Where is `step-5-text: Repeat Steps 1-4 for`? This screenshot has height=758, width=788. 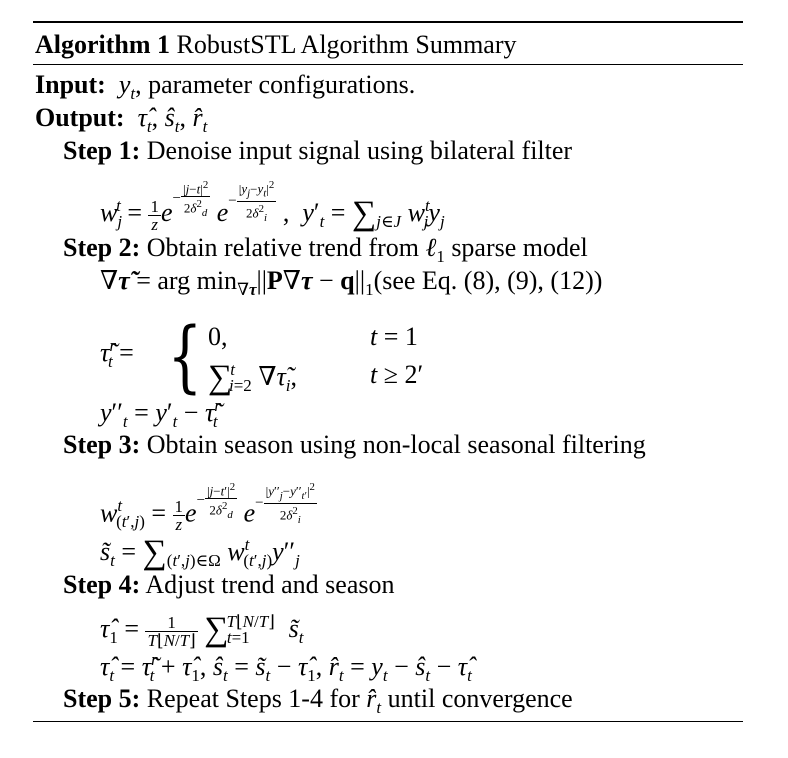
step-5-text: Repeat Steps 1-4 for is located at coordinates (253, 698).